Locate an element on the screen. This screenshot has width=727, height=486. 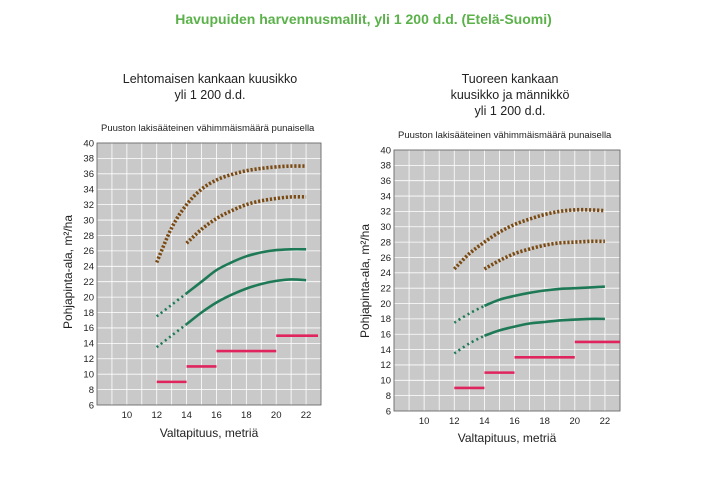
chart-title-right-line-3: yli 1 200 d.d. is located at coordinates (510, 111).